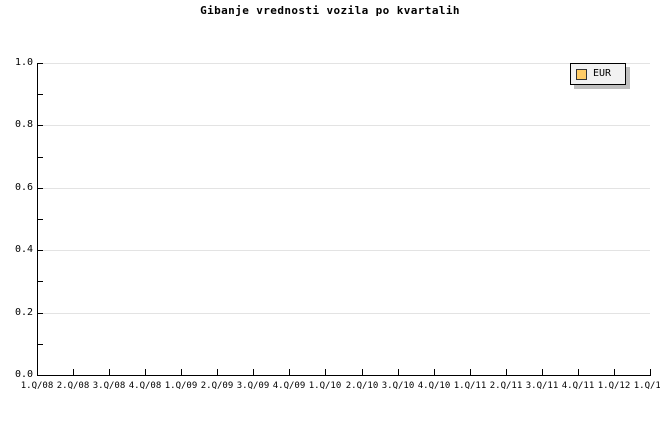 The width and height of the screenshot is (660, 440). I want to click on y-axis-label-wrap: 0.2, so click(16, 312).